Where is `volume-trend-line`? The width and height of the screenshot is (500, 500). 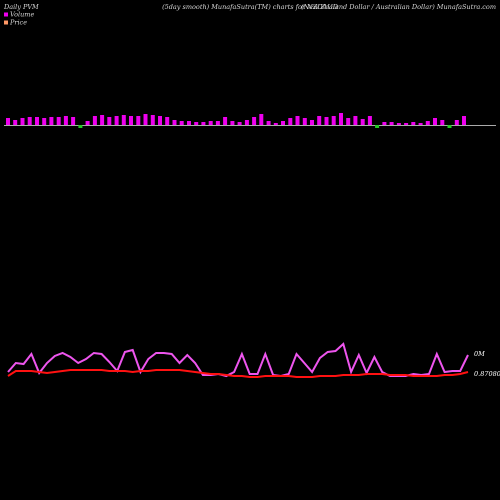 volume-trend-line is located at coordinates (238, 360).